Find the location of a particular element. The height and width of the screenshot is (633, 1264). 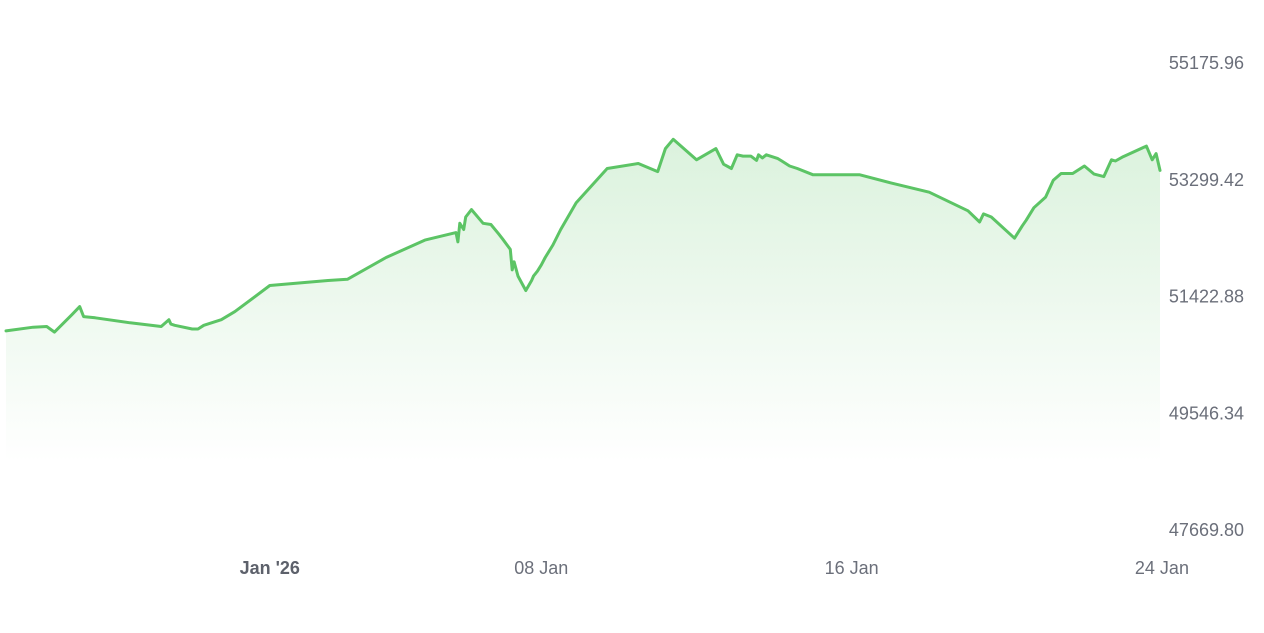

y-tick-label: 47669.80 is located at coordinates (1206, 530).